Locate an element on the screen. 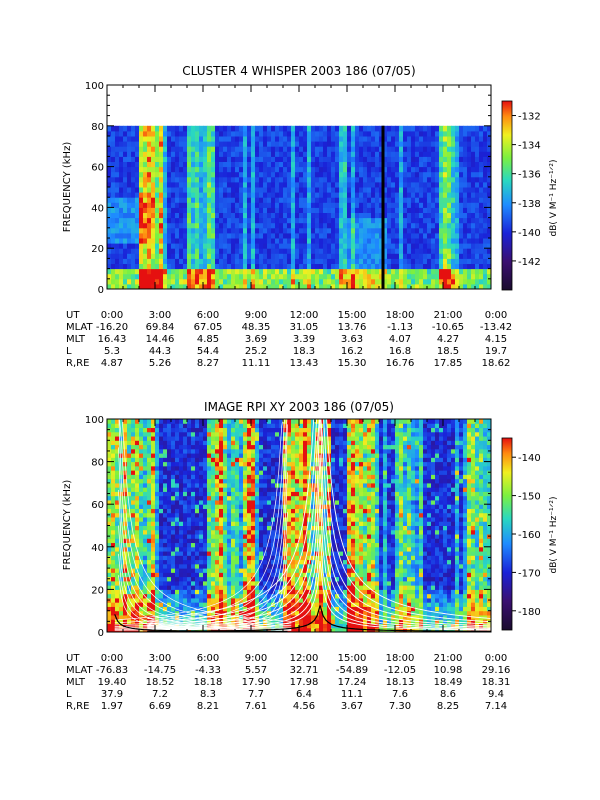  colorbar-tick-label: -136 is located at coordinates (529, 175).